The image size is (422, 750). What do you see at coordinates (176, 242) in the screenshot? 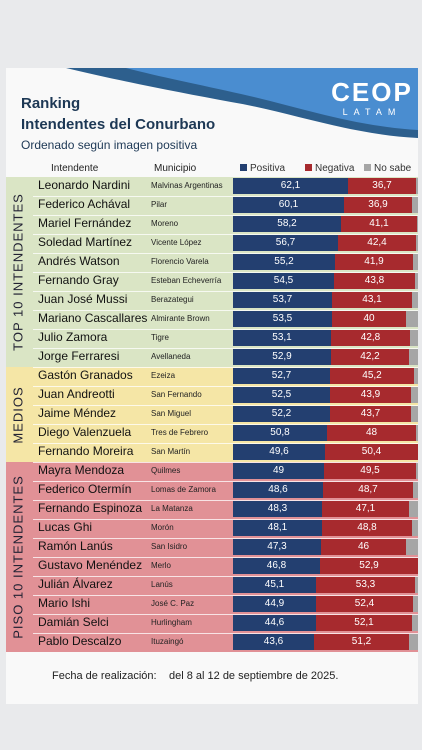
I see `municipio-name: Vicente López` at bounding box center [176, 242].